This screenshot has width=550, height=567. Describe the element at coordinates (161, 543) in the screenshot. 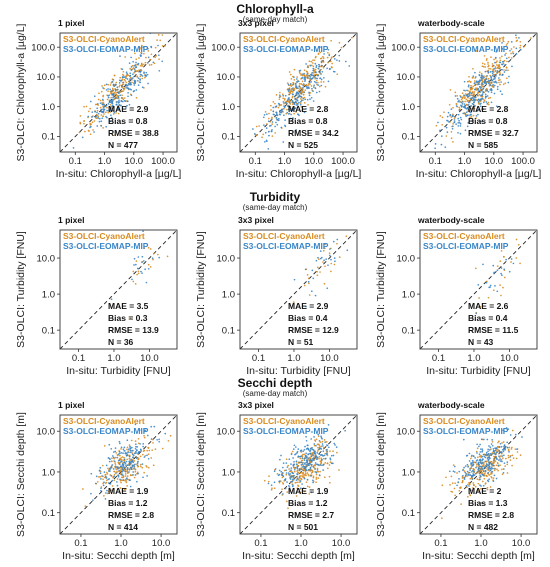

I see `x-tick-label: 10.0` at that location.